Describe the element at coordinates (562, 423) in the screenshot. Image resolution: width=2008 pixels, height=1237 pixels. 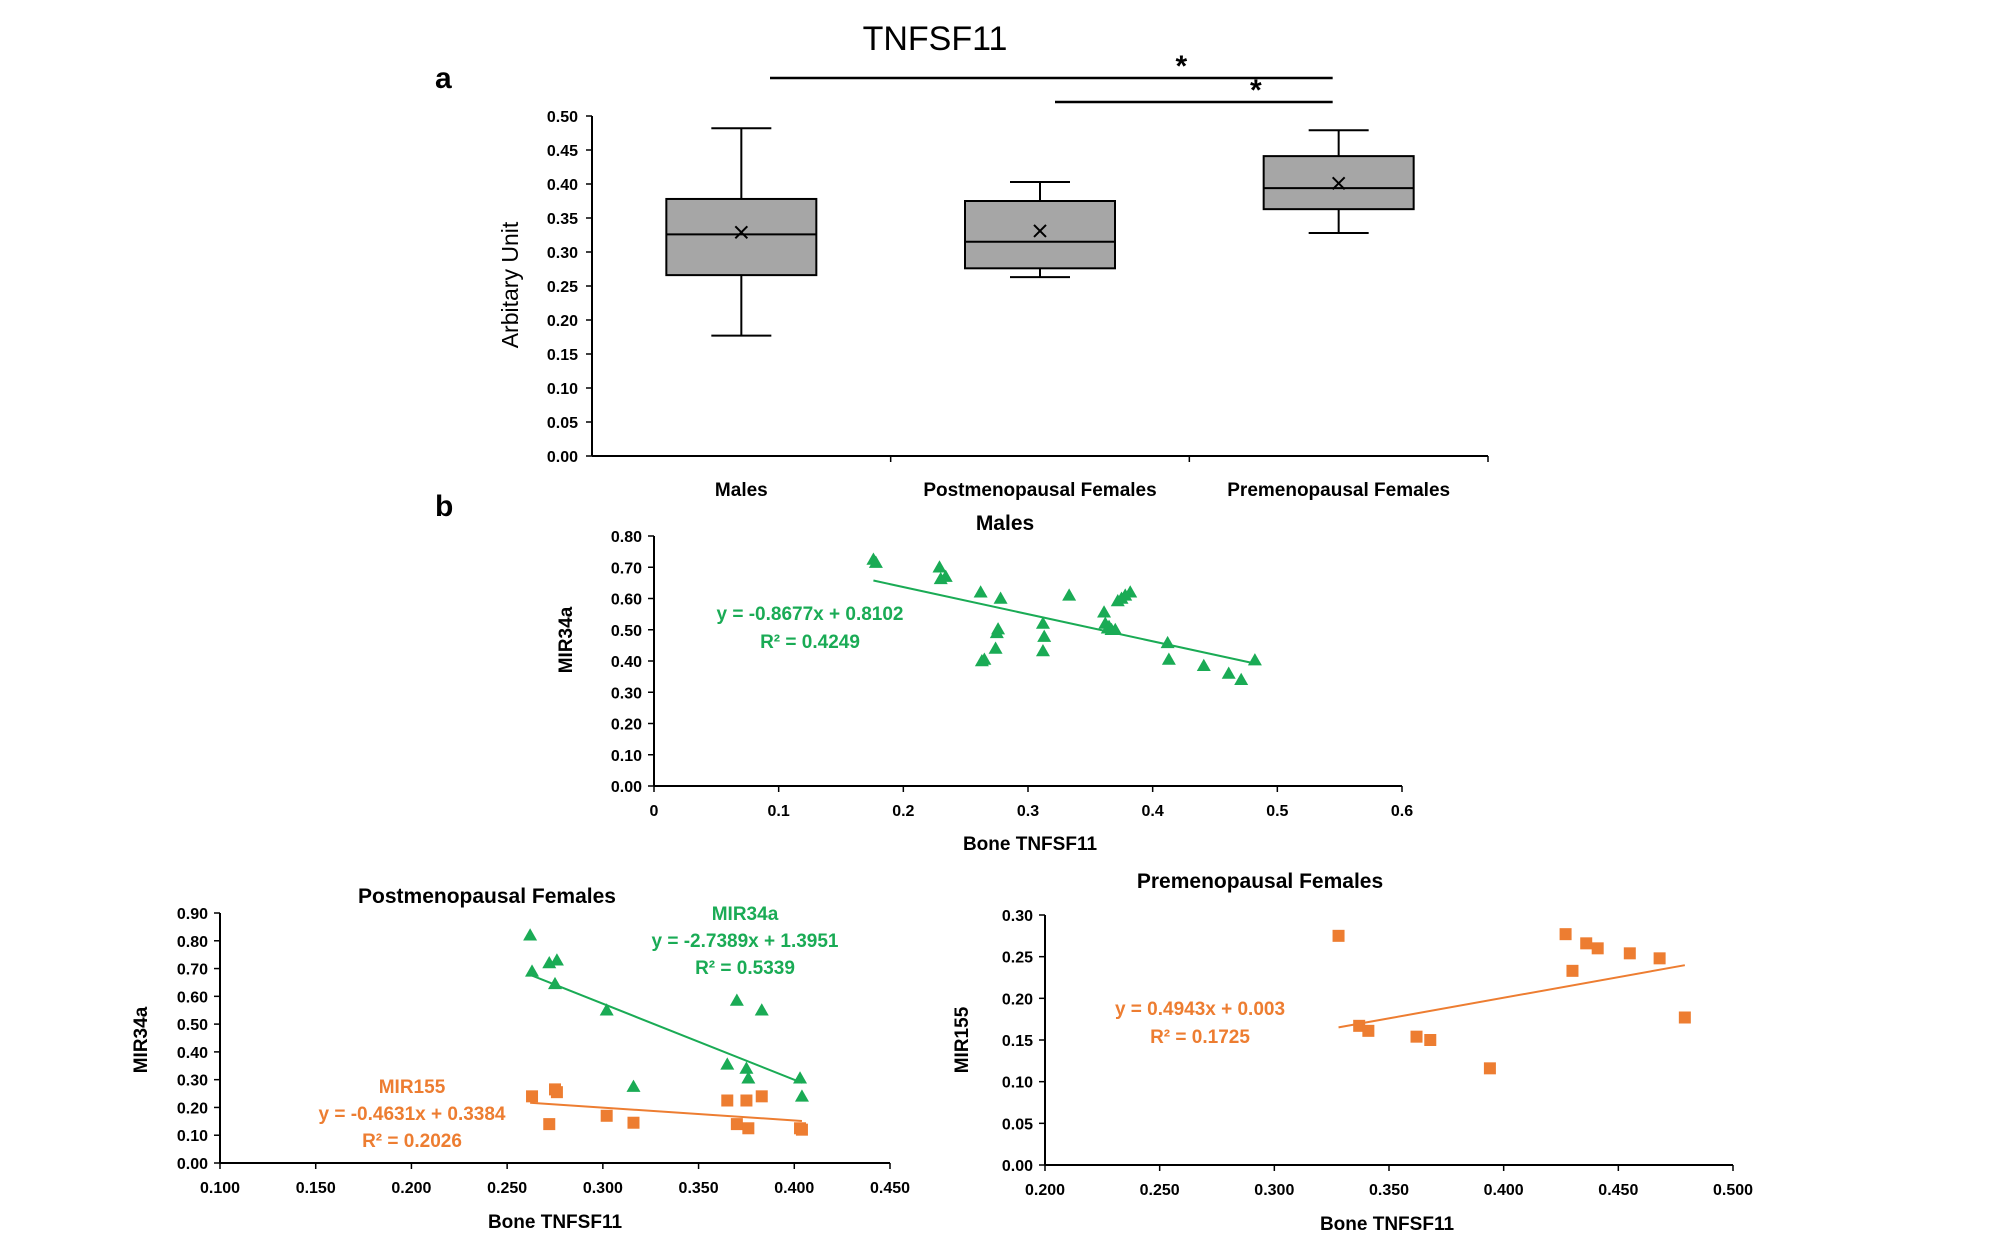
I see `boxplot-y-tick-label: 0.05` at that location.